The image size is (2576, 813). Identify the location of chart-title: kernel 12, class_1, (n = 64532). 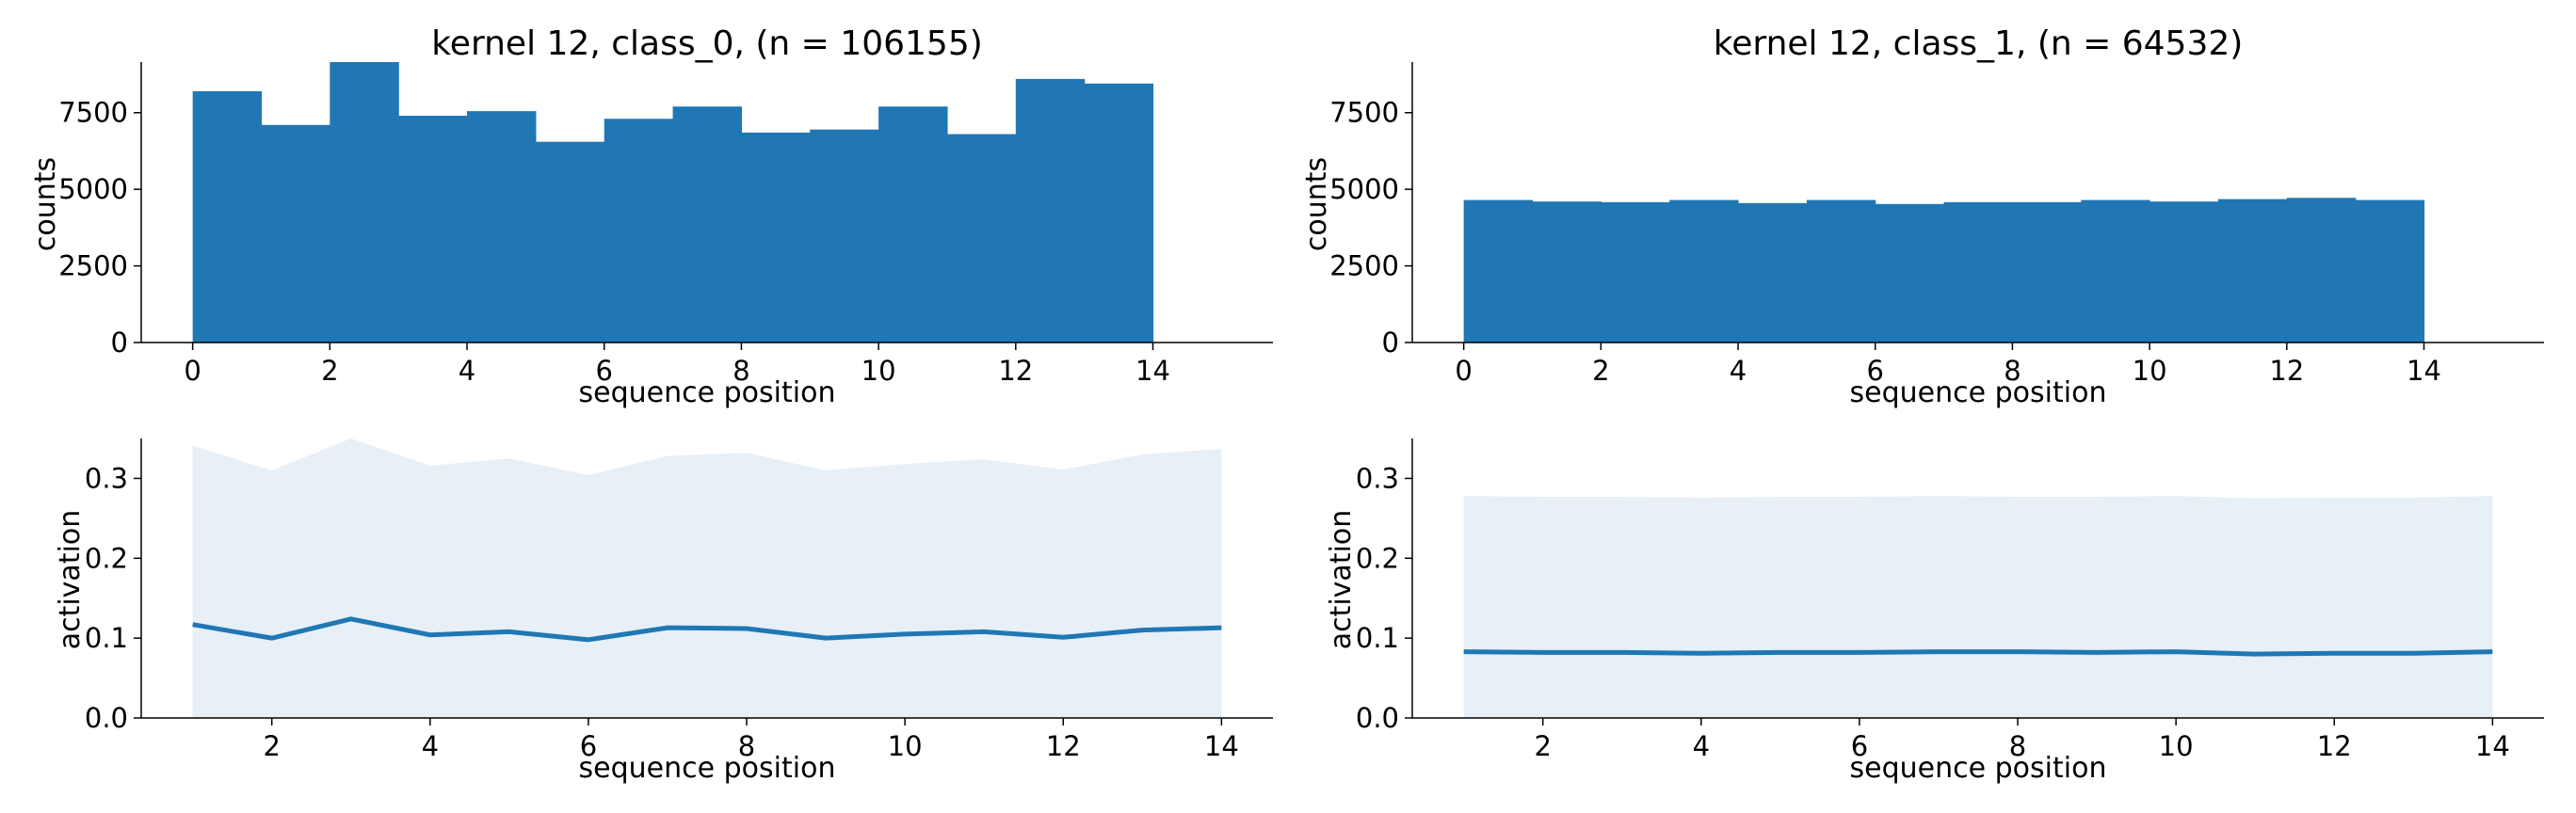
(1979, 43).